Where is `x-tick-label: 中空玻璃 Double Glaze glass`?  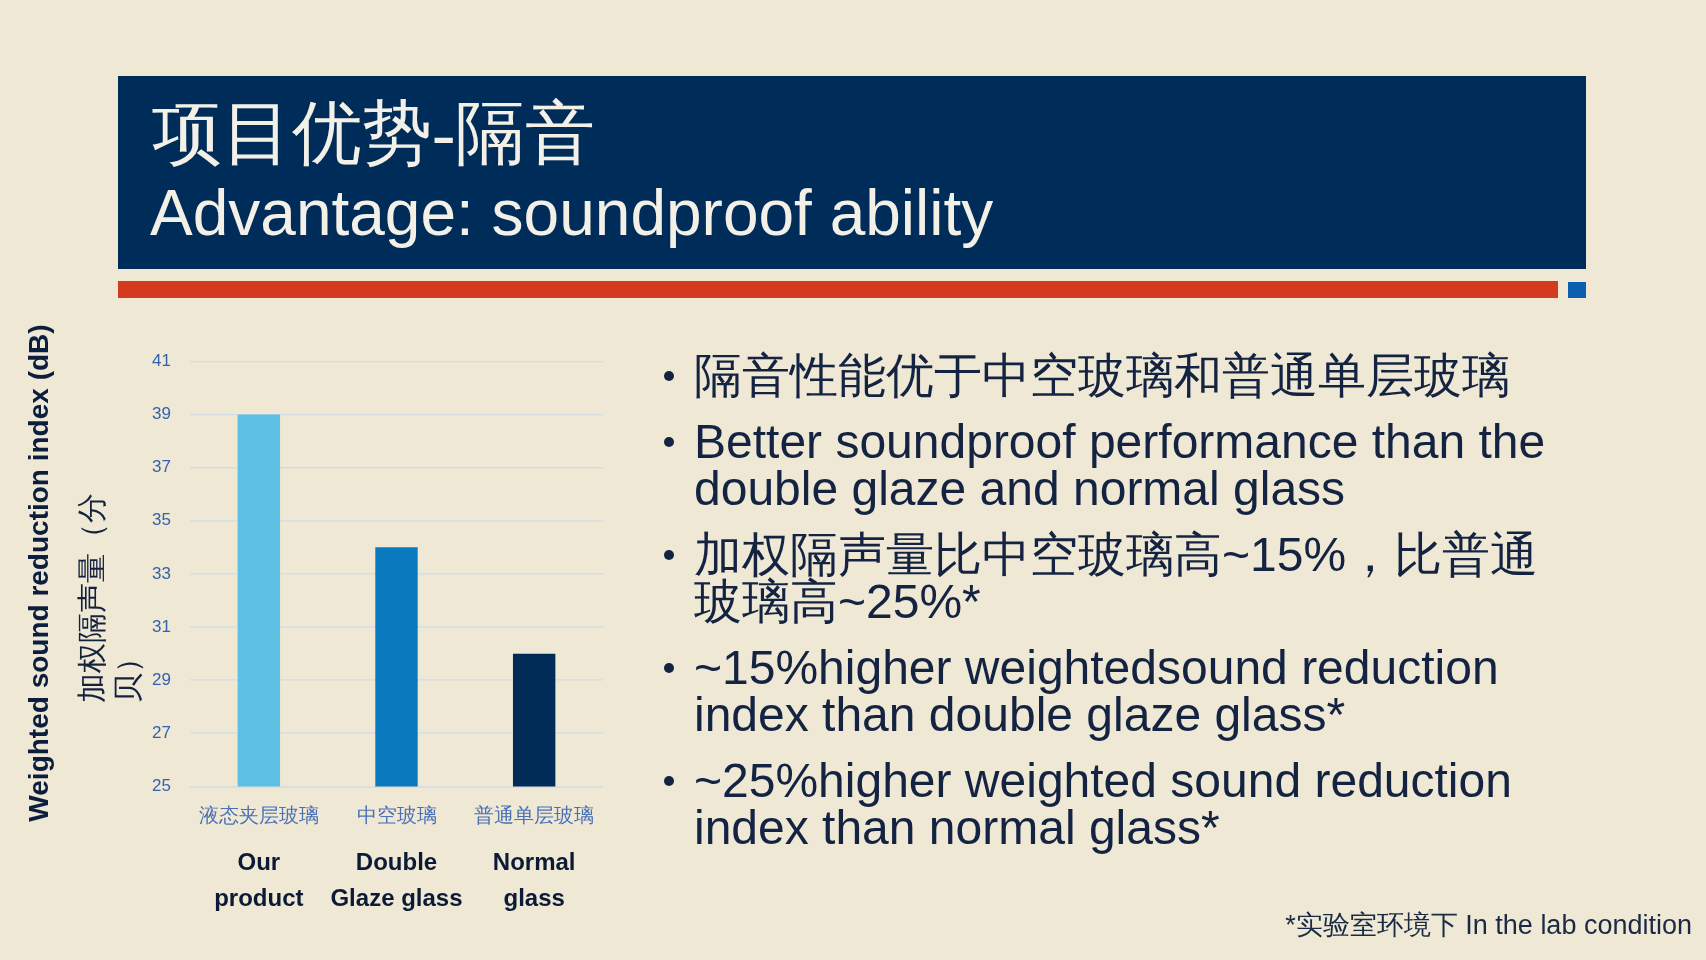
x-tick-label: 中空玻璃 Double Glaze glass is located at coordinates (396, 858).